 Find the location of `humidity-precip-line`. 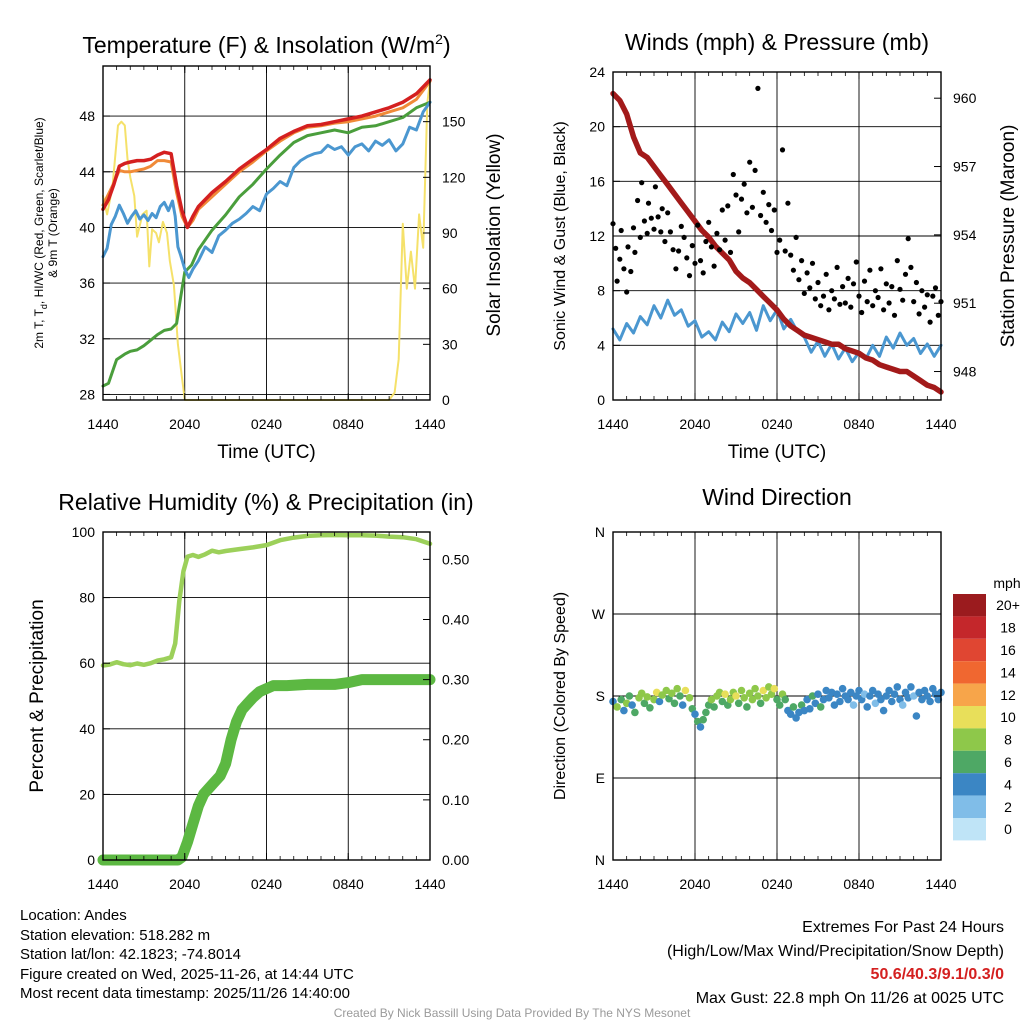

humidity-precip-line is located at coordinates (266, 770).